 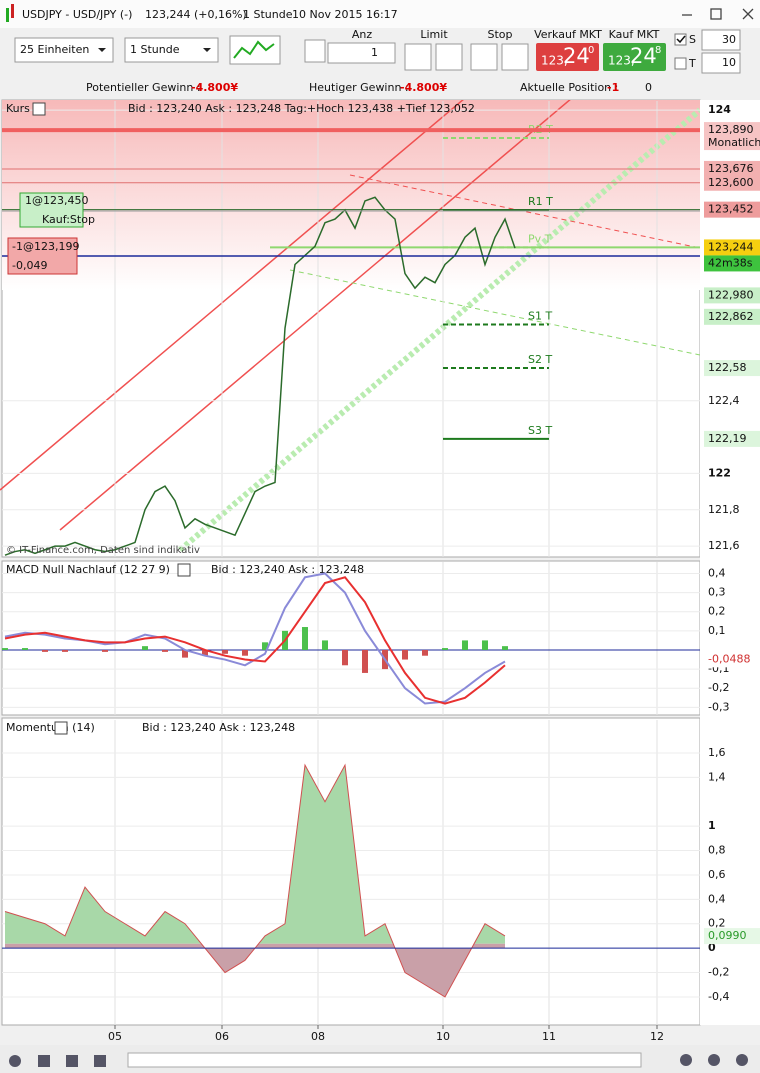 I want to click on y-tick-label: 122,4, so click(x=724, y=400).